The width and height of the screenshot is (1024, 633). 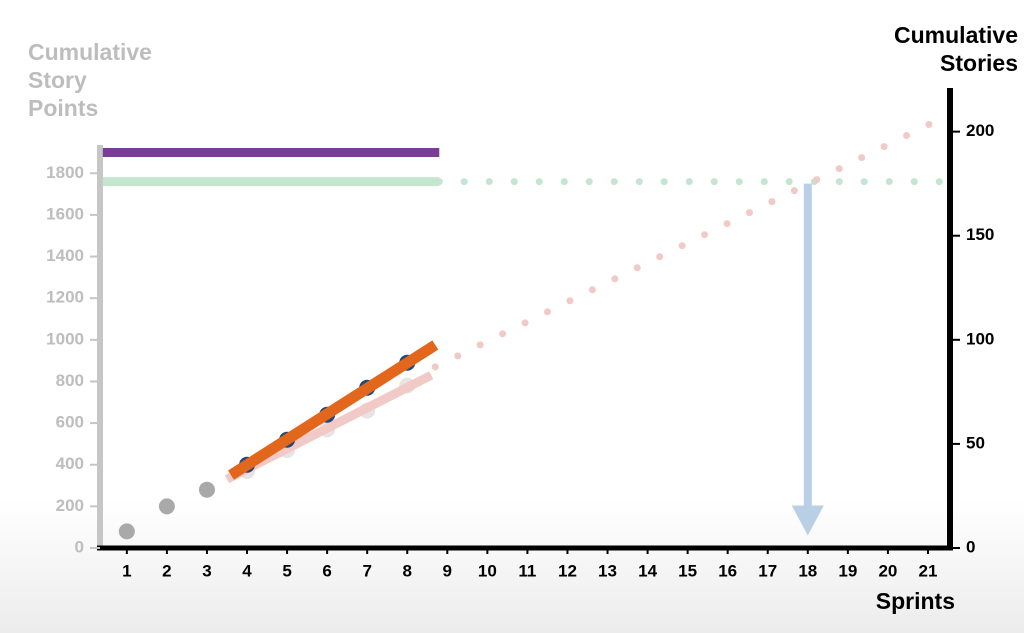 I want to click on x-tick-label: 4, so click(x=247, y=570).